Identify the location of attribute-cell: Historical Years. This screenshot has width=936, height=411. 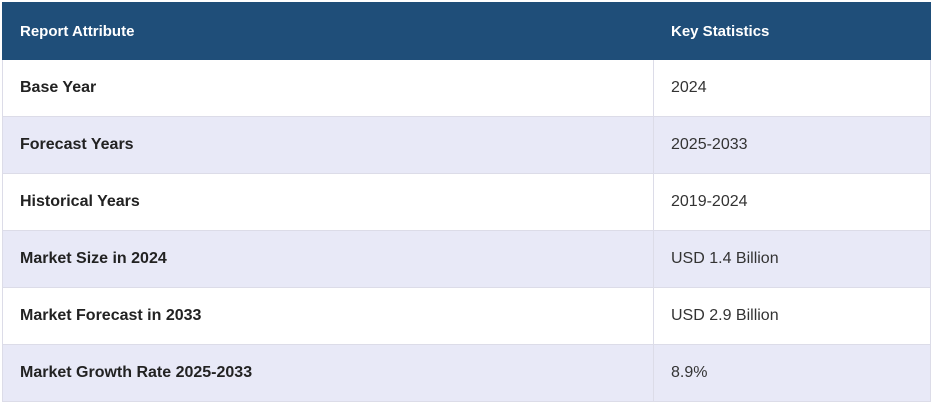
(328, 202).